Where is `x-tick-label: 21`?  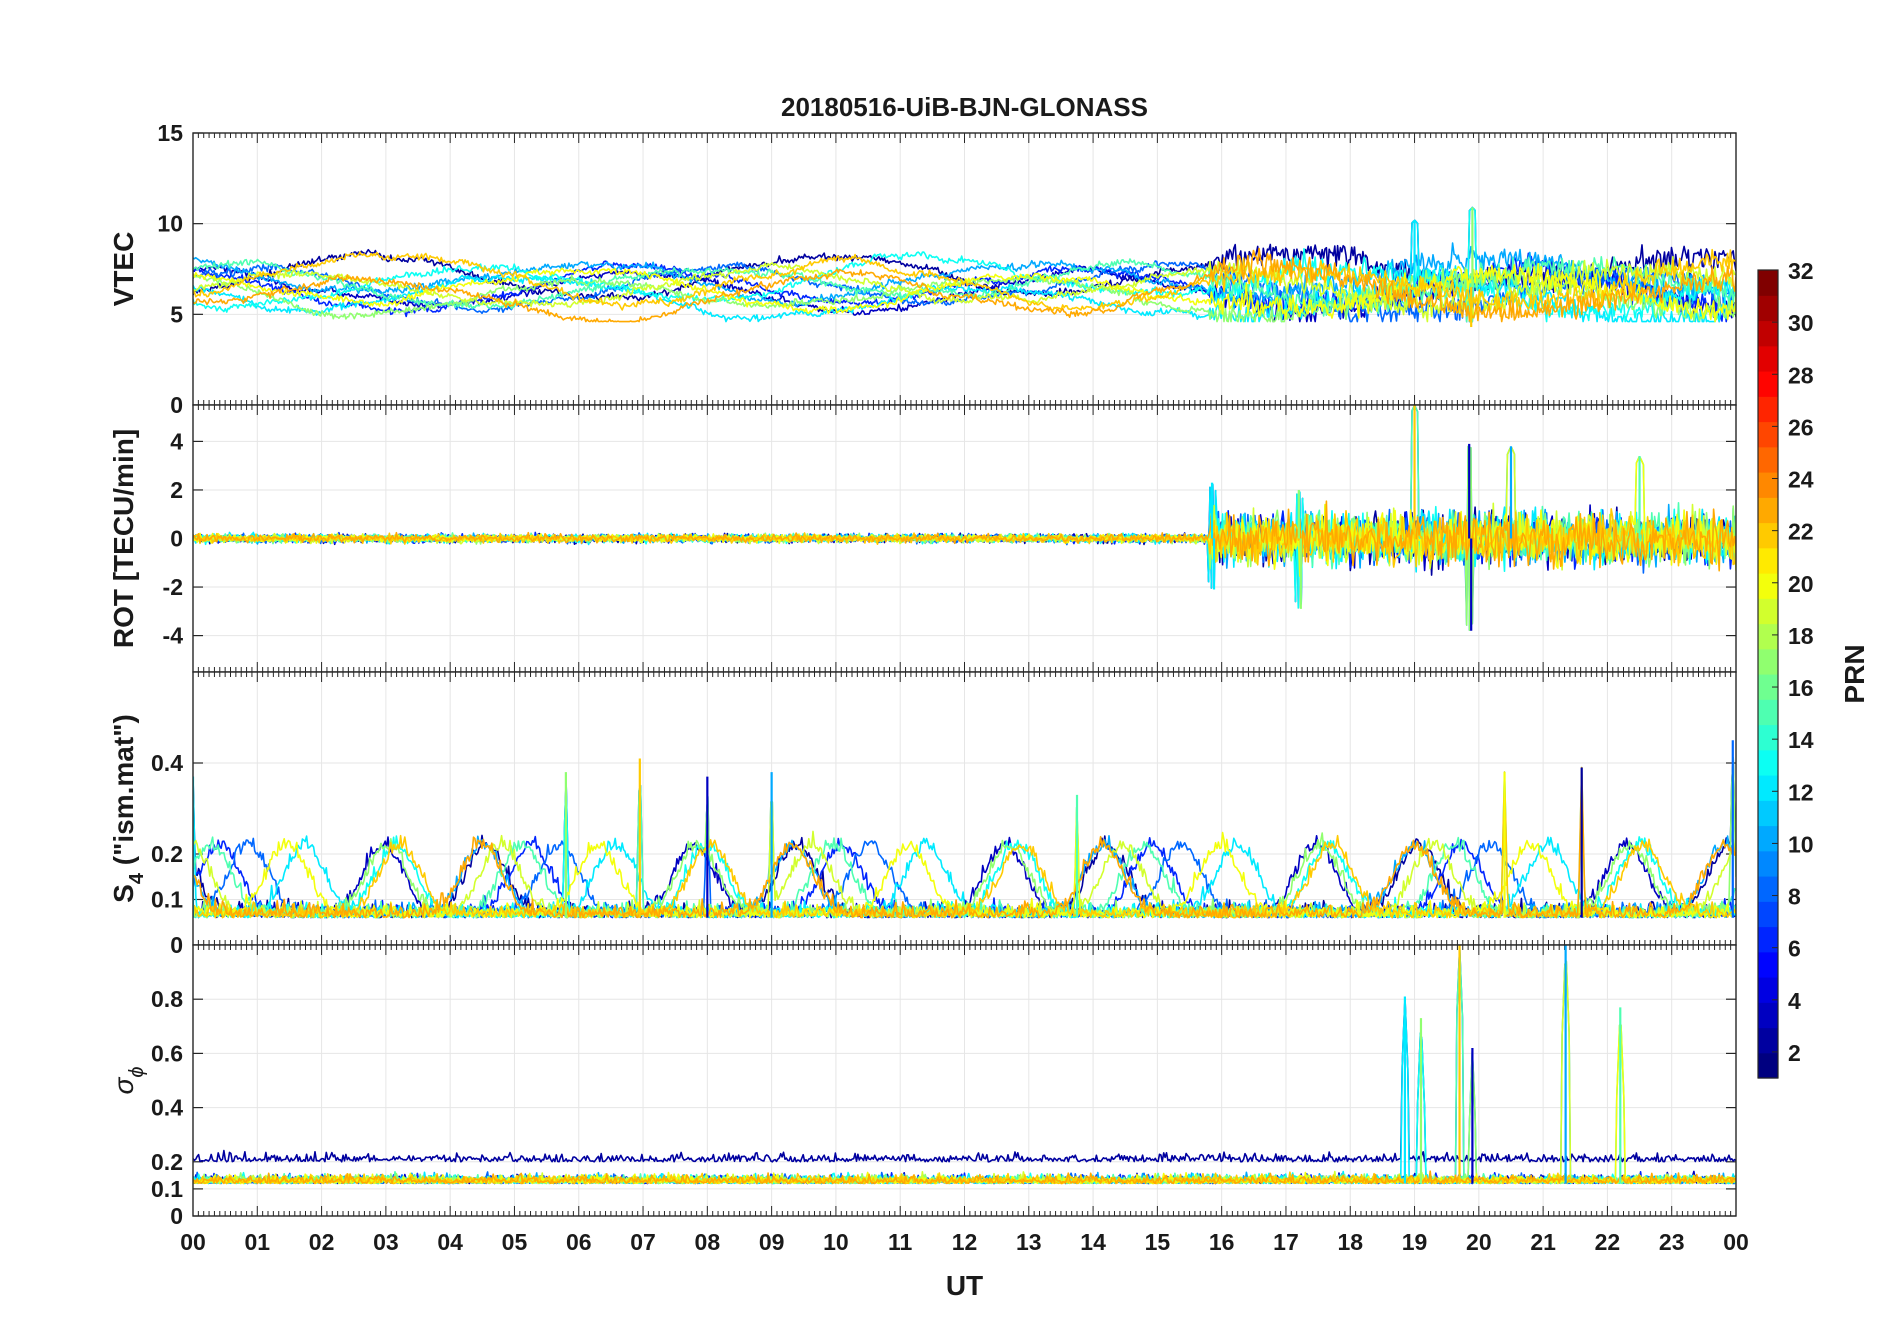 x-tick-label: 21 is located at coordinates (1543, 1242).